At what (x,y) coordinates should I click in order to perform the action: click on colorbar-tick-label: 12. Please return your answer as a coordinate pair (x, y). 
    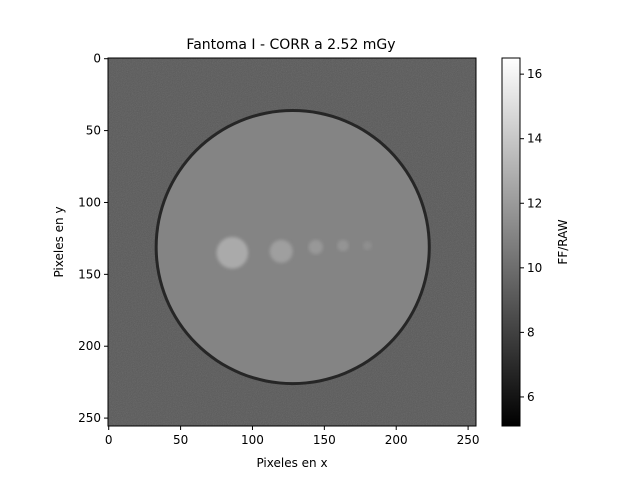
    Looking at the image, I should click on (534, 203).